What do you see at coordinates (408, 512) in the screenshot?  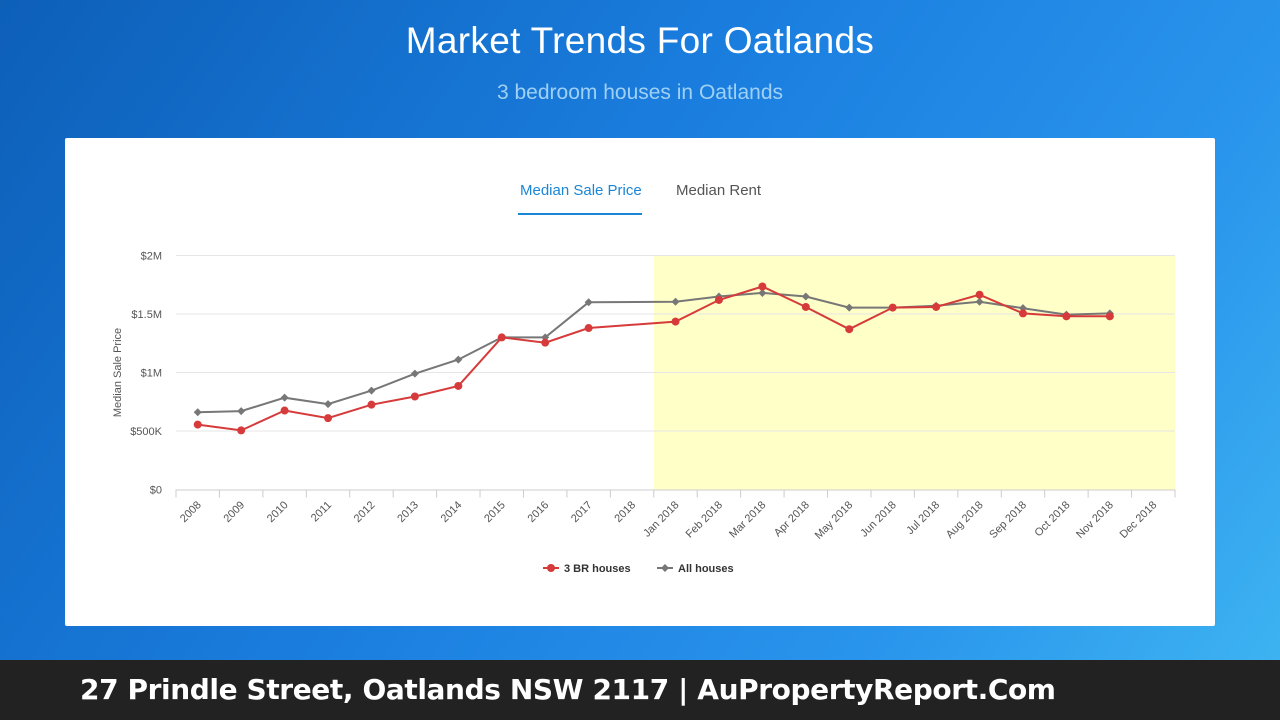 I see `x-tick-label: 2013` at bounding box center [408, 512].